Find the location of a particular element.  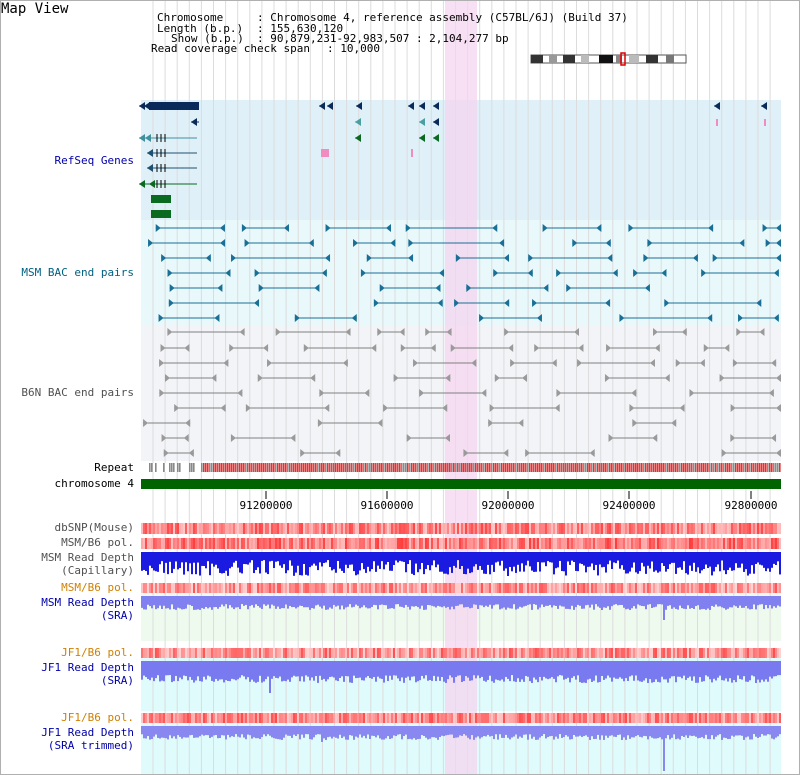

track-label-jf1-depth-trim-1: JF1 Read Depth is located at coordinates (87, 732).